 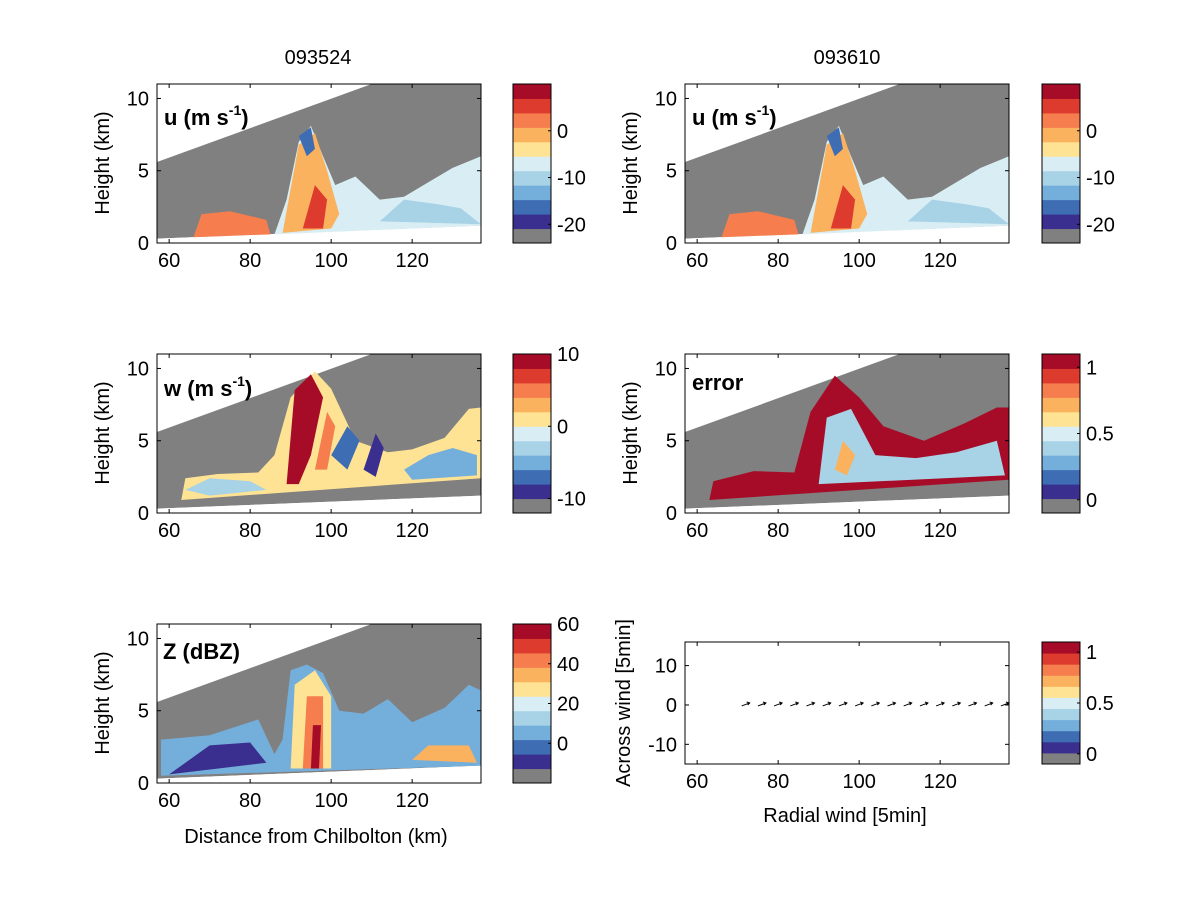 I want to click on colorbar-frame, so click(x=532, y=163).